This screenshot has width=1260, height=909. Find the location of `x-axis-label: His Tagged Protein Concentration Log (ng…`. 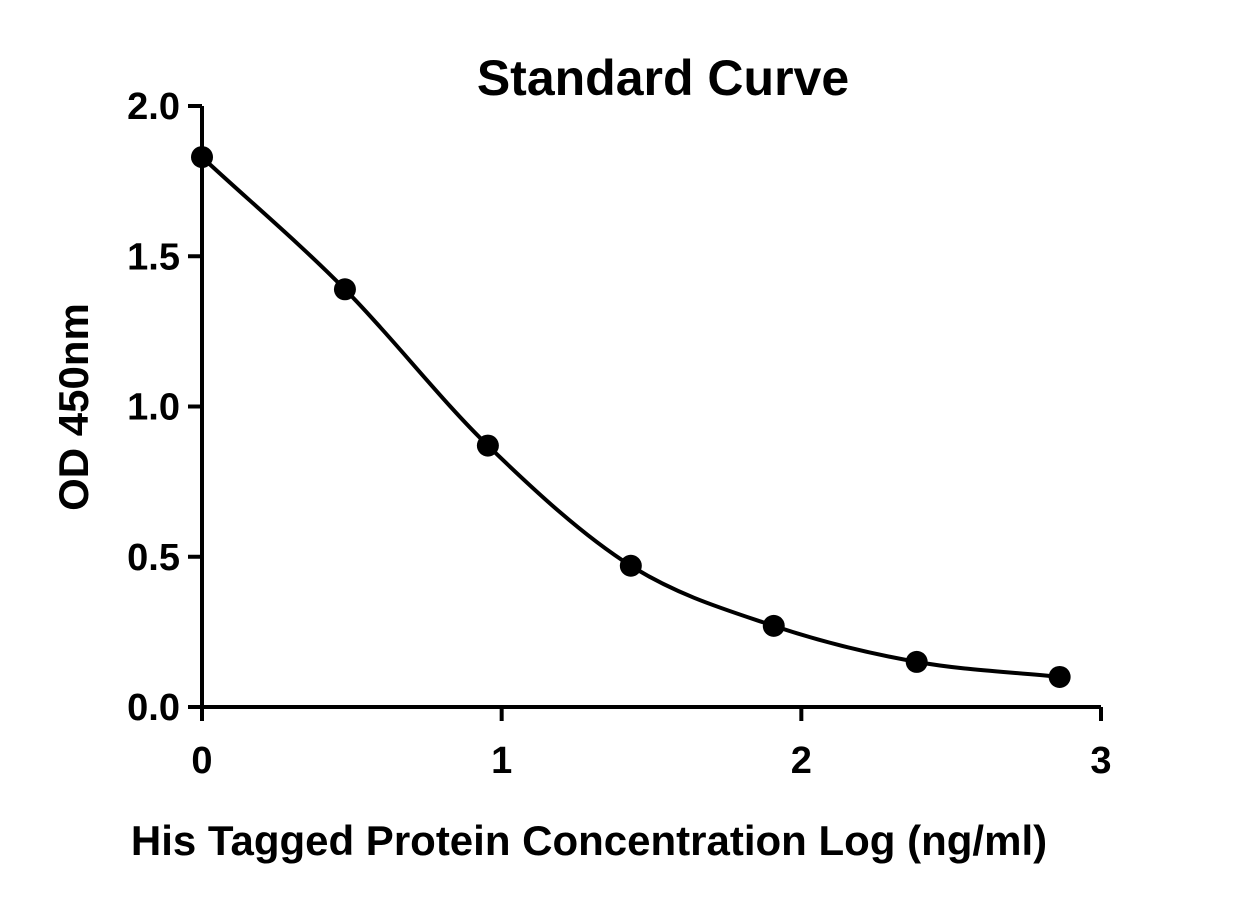

x-axis-label: His Tagged Protein Concentration Log (ng… is located at coordinates (589, 840).